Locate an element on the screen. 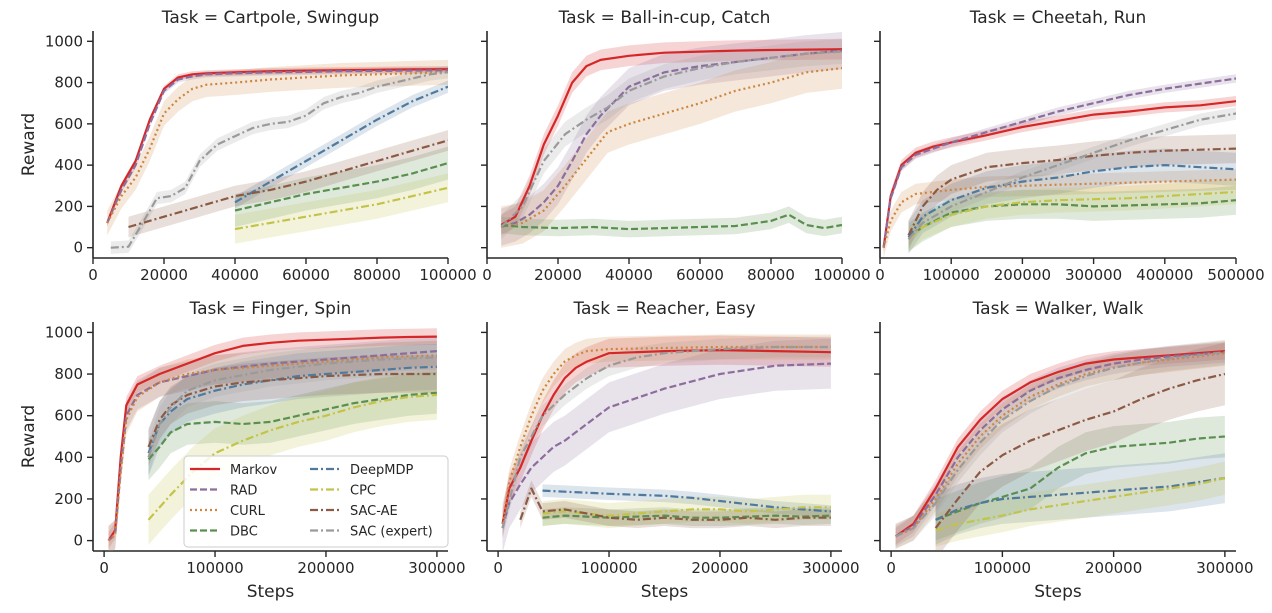 This screenshot has height=613, width=1272. panel-title: Task = Finger, Spin is located at coordinates (270, 309).